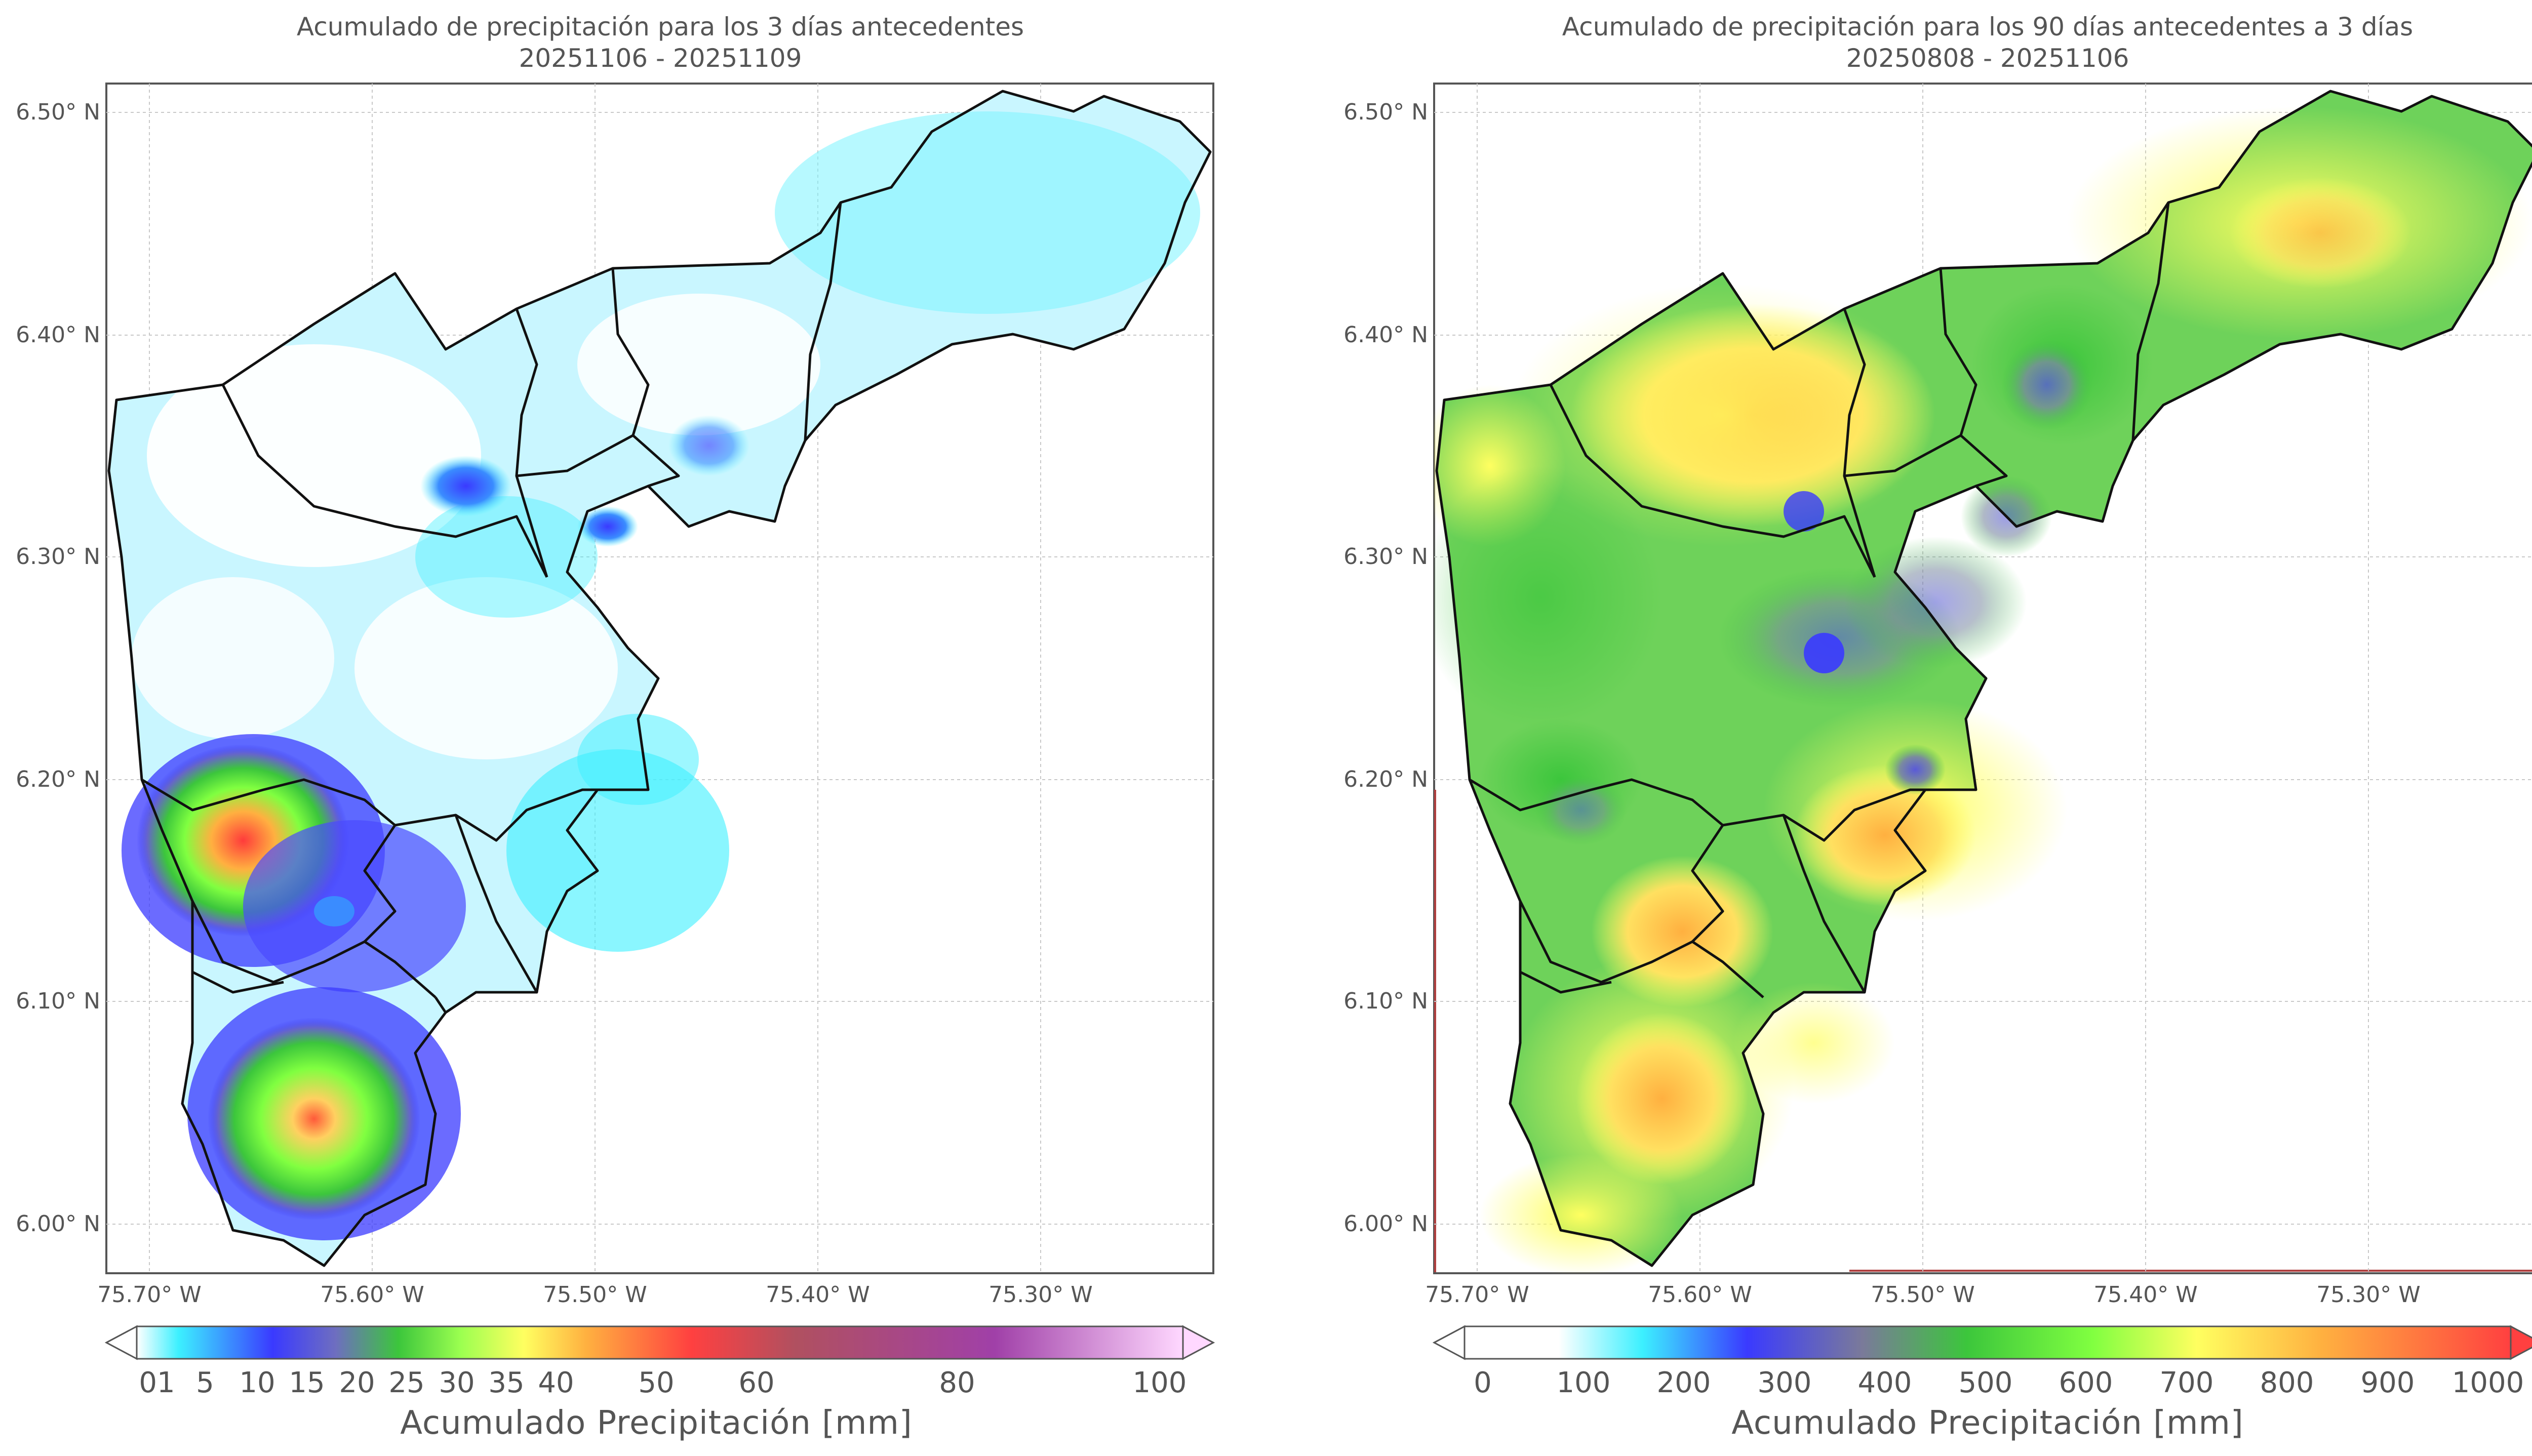 The image size is (2532, 1456). What do you see at coordinates (205, 1382) in the screenshot?
I see `colorbar-tick-label: 5` at bounding box center [205, 1382].